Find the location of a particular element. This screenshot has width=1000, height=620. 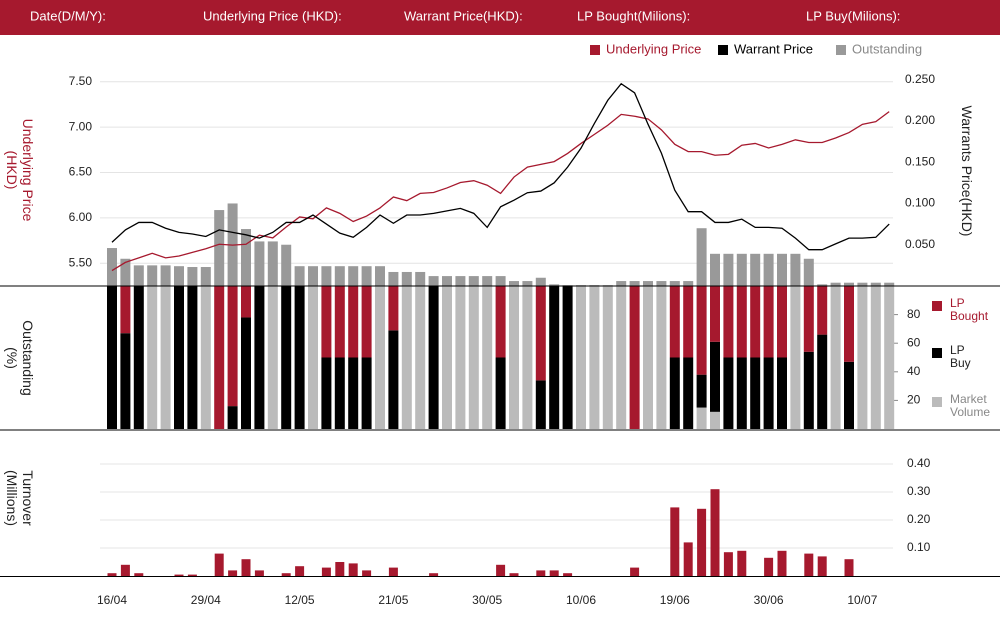

x-tick-label: 12/05 is located at coordinates (300, 600).